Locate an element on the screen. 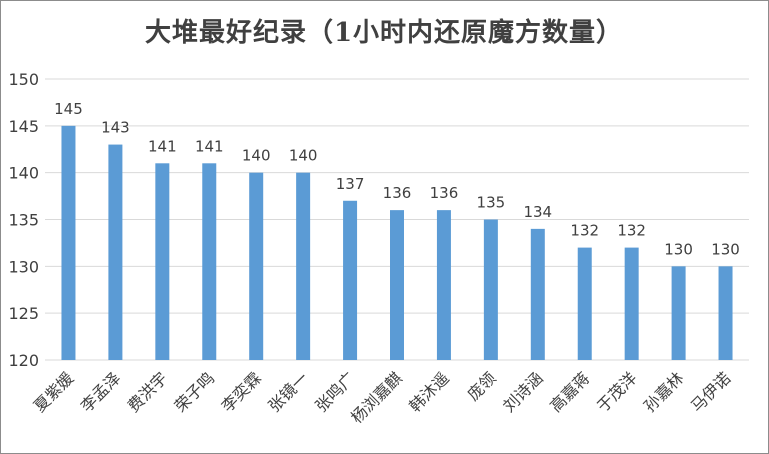 The image size is (769, 454). x-tick-label: 夏紫媛 is located at coordinates (53, 391).